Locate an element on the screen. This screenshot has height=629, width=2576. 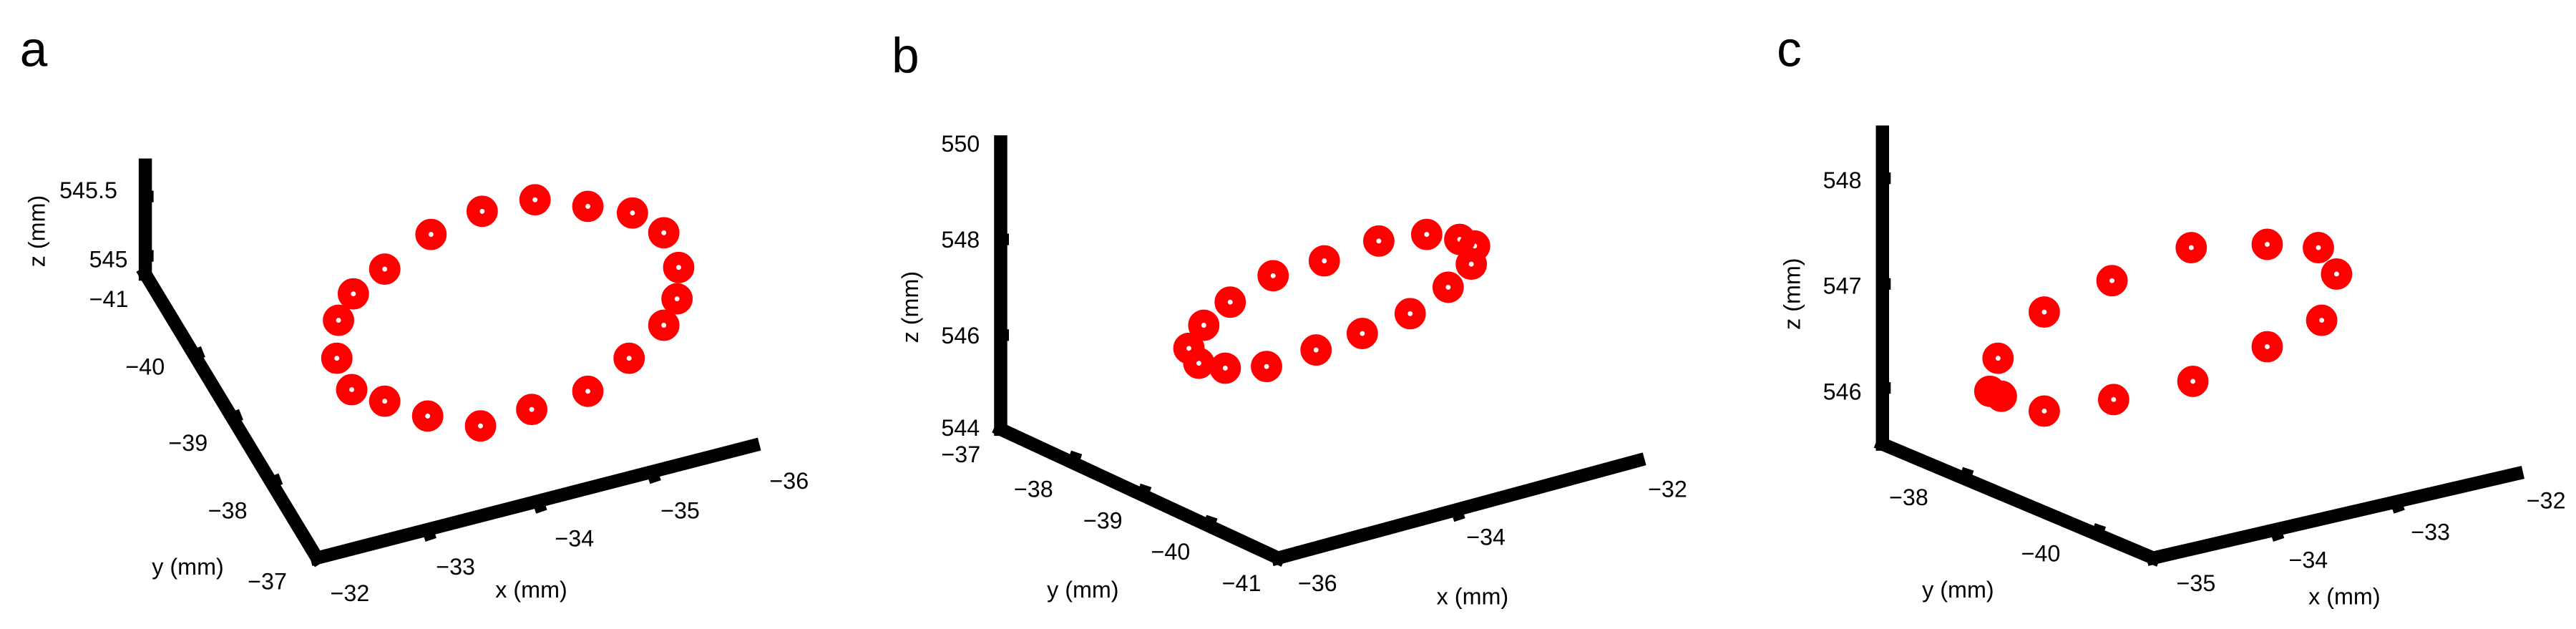
z-tick-b-3: 548 is located at coordinates (960, 240).